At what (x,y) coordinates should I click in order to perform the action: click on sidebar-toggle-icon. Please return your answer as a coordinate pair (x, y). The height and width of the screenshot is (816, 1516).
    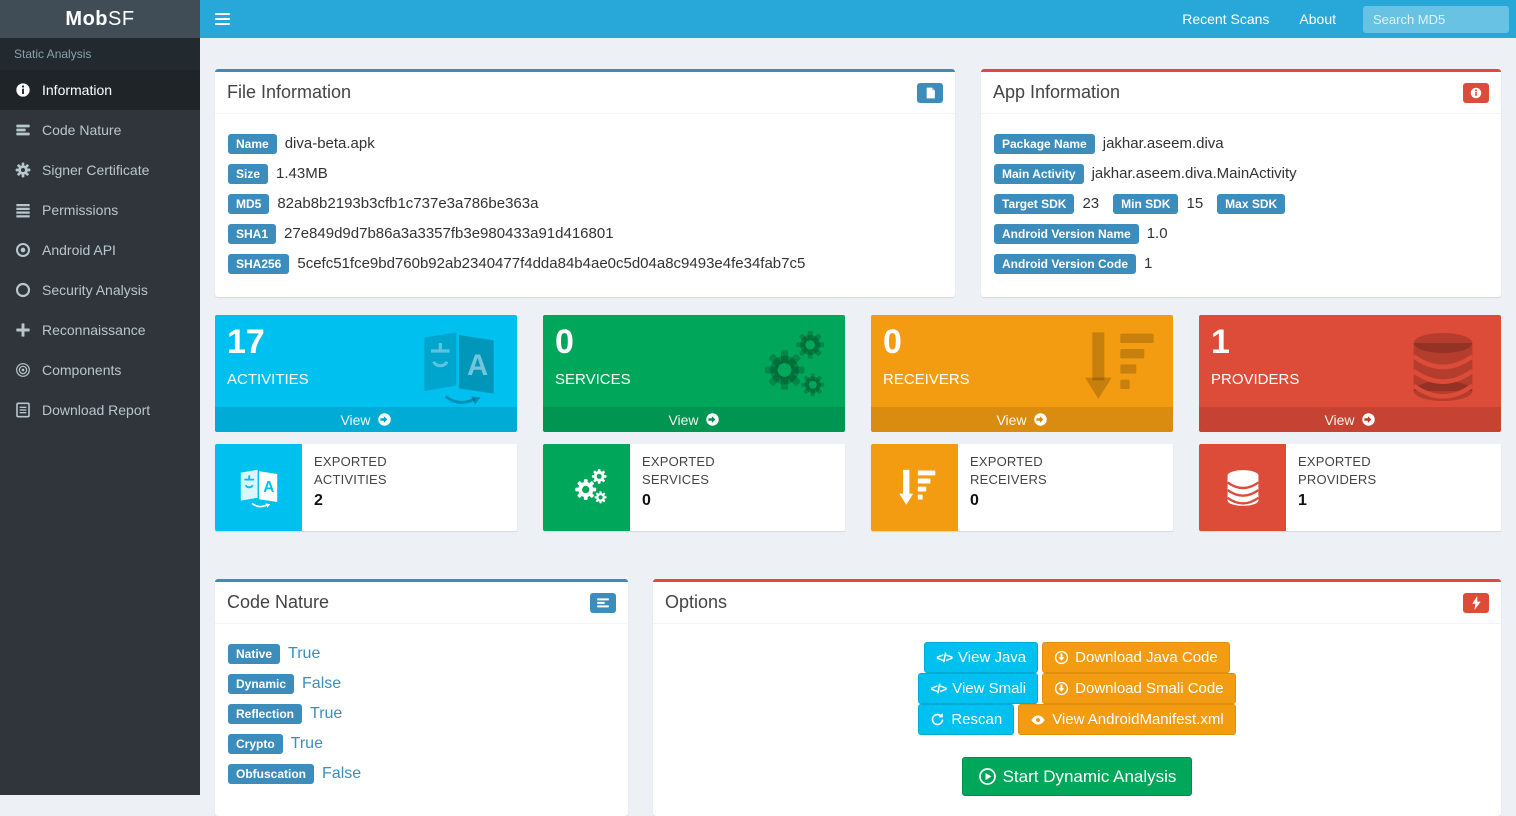
    Looking at the image, I should click on (235, 19).